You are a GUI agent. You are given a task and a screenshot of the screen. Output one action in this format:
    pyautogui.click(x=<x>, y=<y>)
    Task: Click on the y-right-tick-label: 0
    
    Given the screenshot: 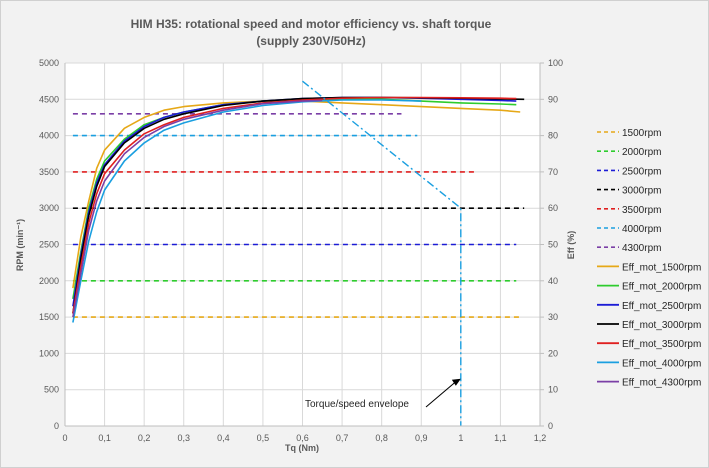 What is the action you would take?
    pyautogui.click(x=550, y=426)
    